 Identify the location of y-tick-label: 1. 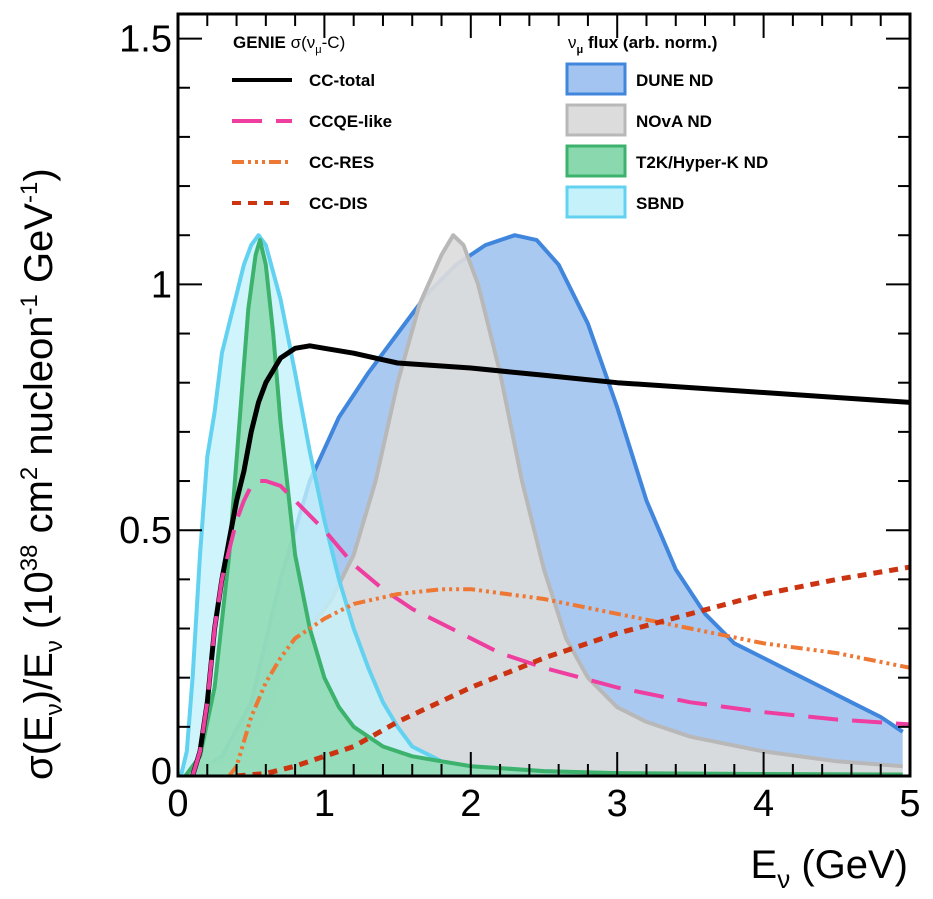
(161, 285).